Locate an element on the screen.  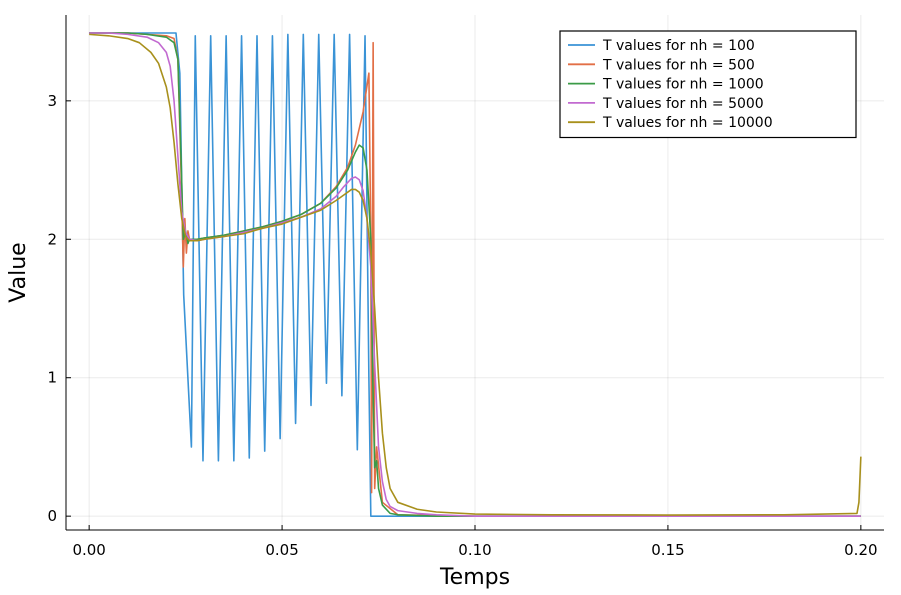
legend-label: T values for nh = 1000 is located at coordinates (683, 85).